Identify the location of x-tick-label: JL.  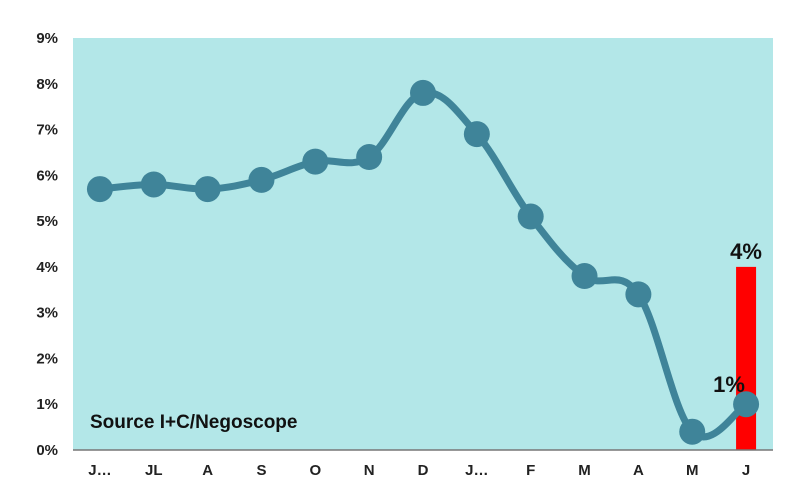
(154, 470).